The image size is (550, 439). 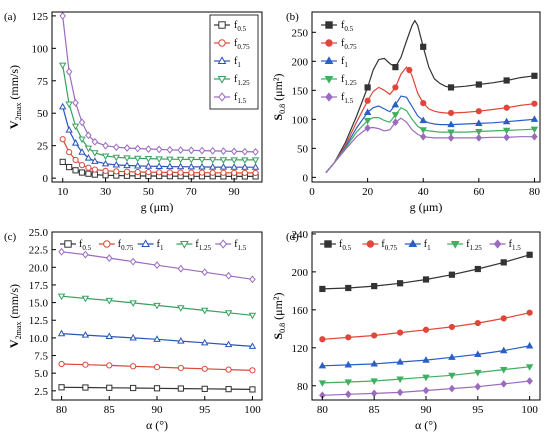 What do you see at coordinates (300, 311) in the screenshot?
I see `y-tick-label: 160` at bounding box center [300, 311].